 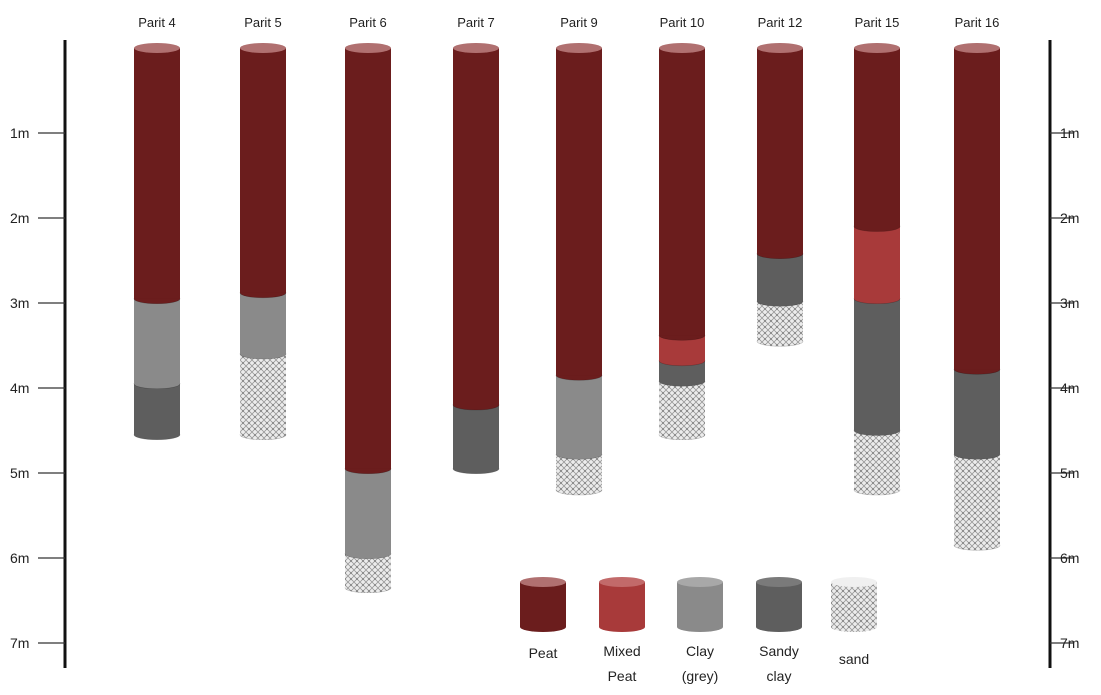 I want to click on legend-label: clay, so click(x=779, y=676).